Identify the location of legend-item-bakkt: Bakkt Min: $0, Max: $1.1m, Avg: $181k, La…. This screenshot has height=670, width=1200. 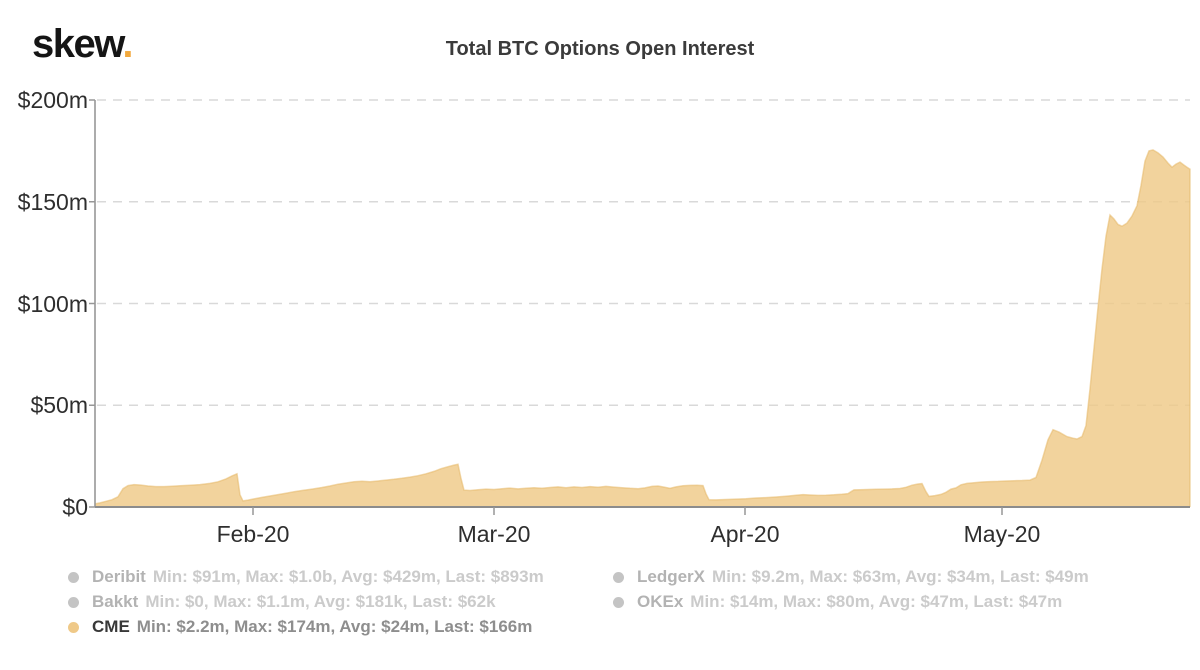
(282, 602).